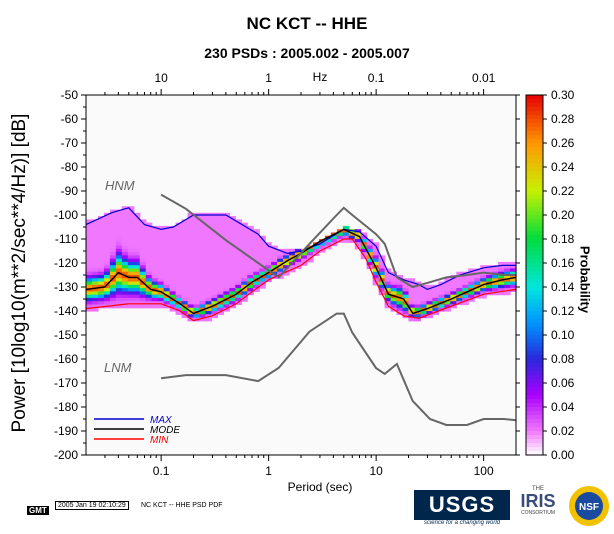 The image size is (614, 534). What do you see at coordinates (338, 369) in the screenshot?
I see `curve-lnm` at bounding box center [338, 369].